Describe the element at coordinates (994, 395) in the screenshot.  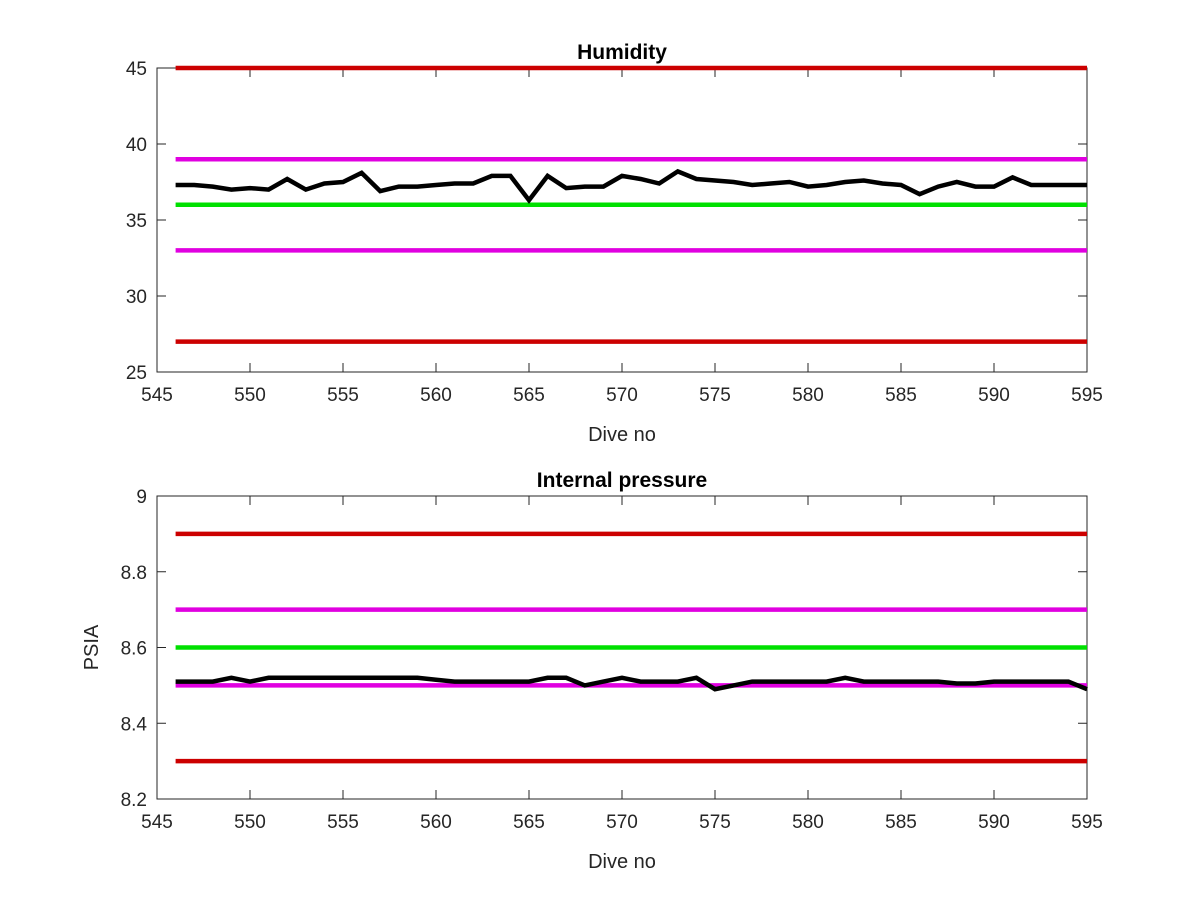
I see `humidity-x-tick-label: 590` at that location.